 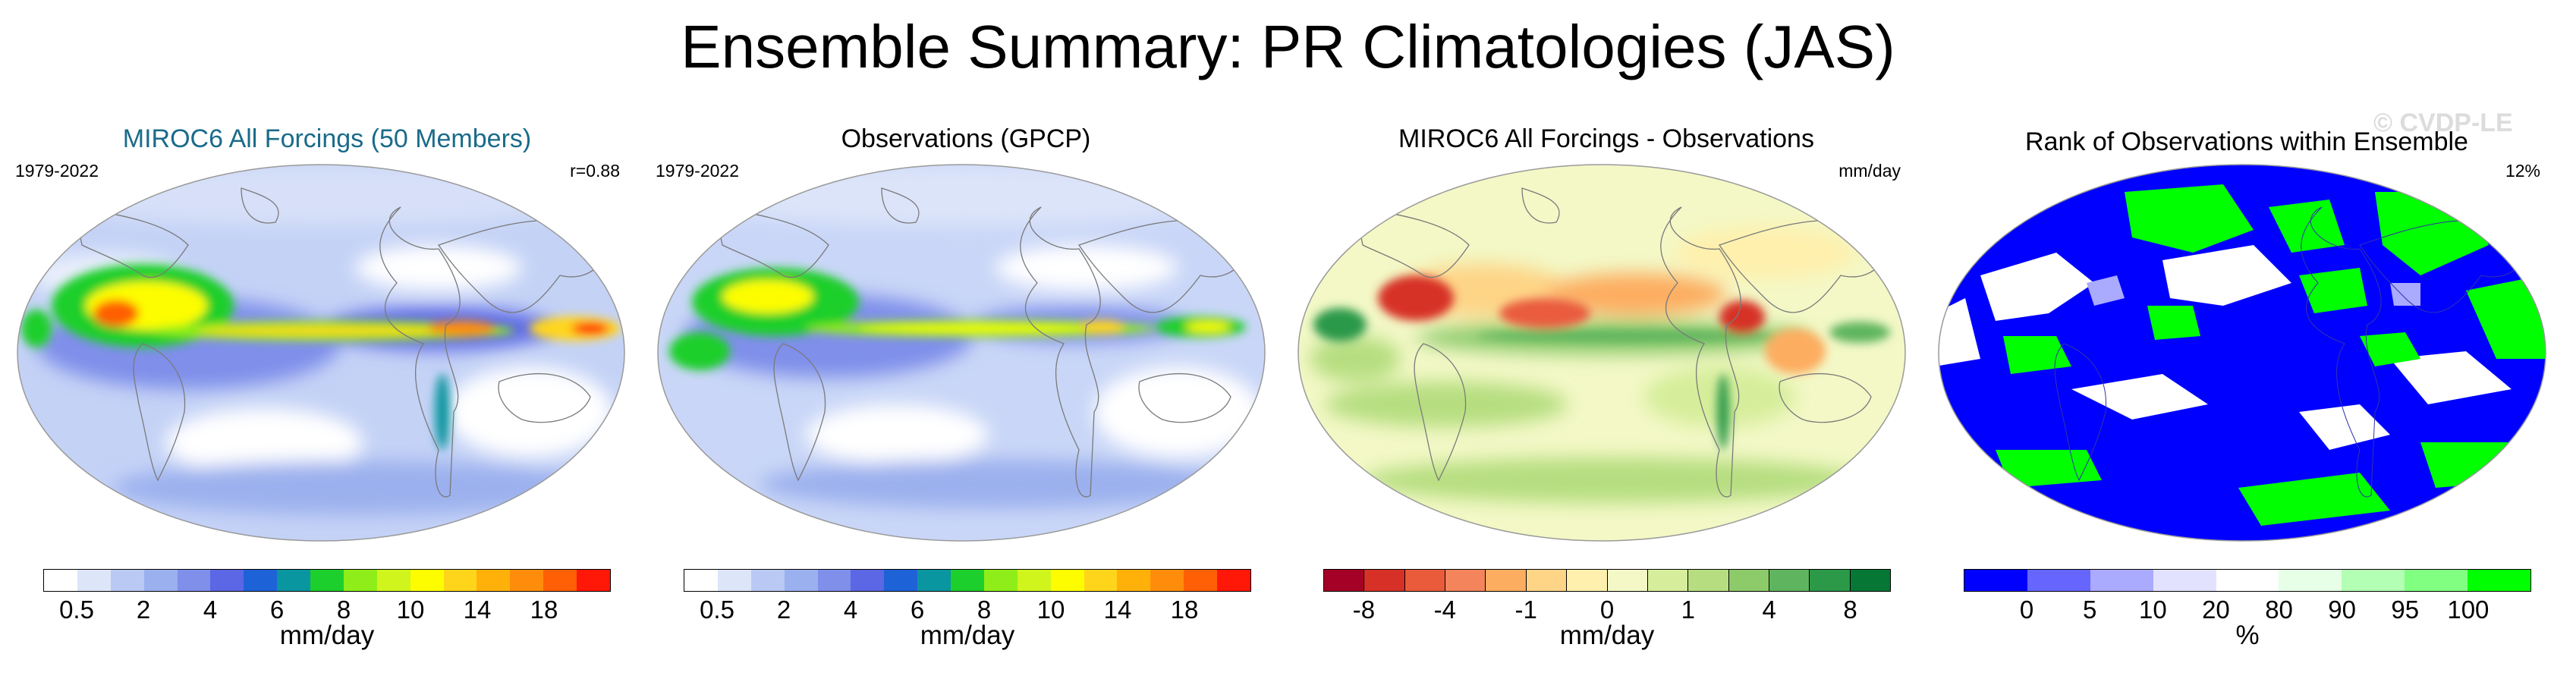 What do you see at coordinates (2279, 610) in the screenshot?
I see `rank-tick-label: 80` at bounding box center [2279, 610].